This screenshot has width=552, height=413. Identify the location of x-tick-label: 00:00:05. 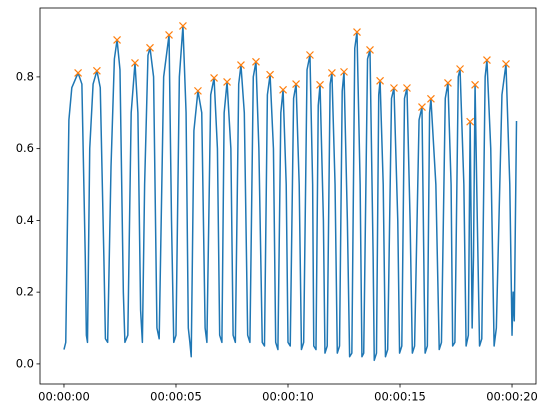
(176, 397).